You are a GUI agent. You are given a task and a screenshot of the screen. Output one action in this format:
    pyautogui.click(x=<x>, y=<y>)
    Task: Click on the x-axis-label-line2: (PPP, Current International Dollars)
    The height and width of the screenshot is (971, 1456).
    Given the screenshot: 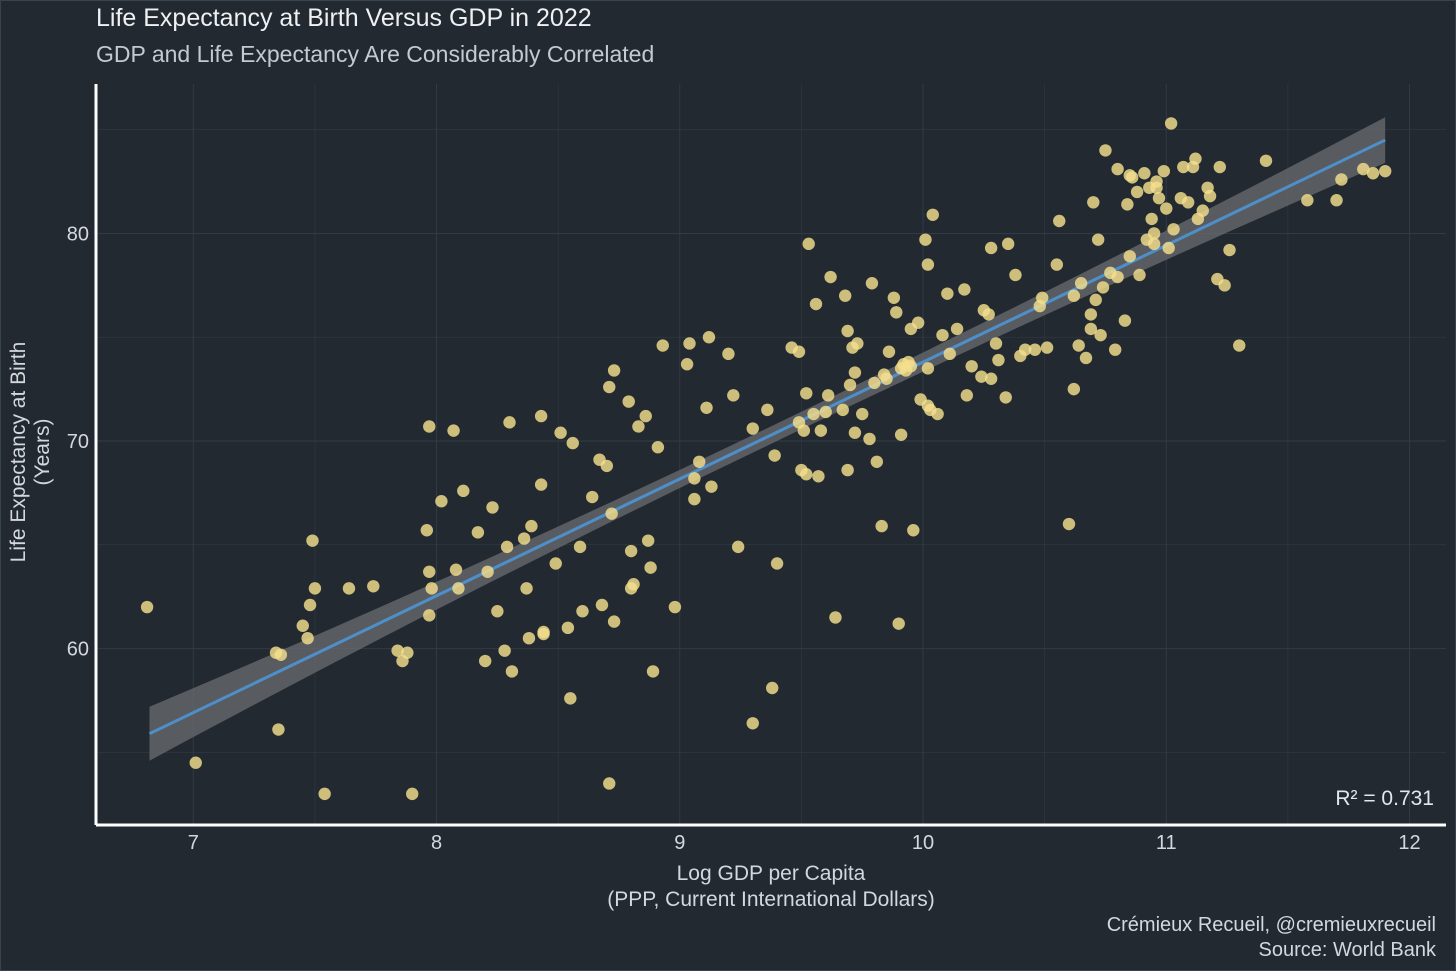 What is the action you would take?
    pyautogui.click(x=771, y=899)
    